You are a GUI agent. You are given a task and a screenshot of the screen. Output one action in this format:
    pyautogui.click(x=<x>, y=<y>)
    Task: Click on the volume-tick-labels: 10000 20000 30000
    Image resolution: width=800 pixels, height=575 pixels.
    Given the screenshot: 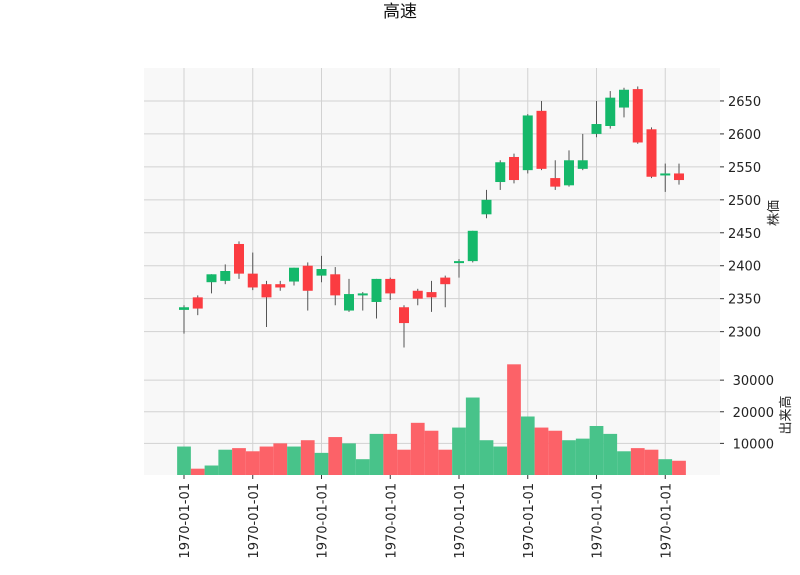 What is the action you would take?
    pyautogui.click(x=747, y=413)
    